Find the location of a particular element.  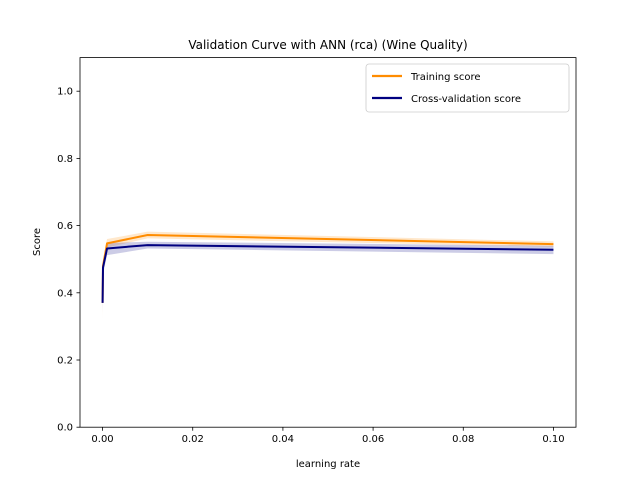

legend-label-cross-validation: Cross-validation score is located at coordinates (466, 99).